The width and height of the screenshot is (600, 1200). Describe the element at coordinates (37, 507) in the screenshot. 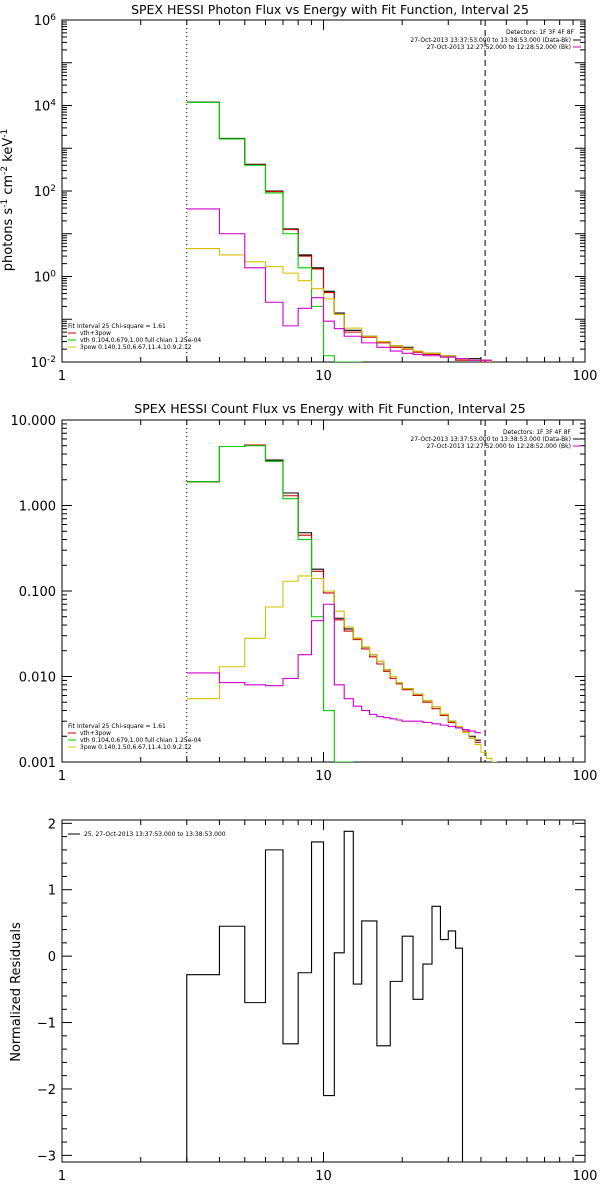

I see `count-y-tick-label: 1.000` at that location.